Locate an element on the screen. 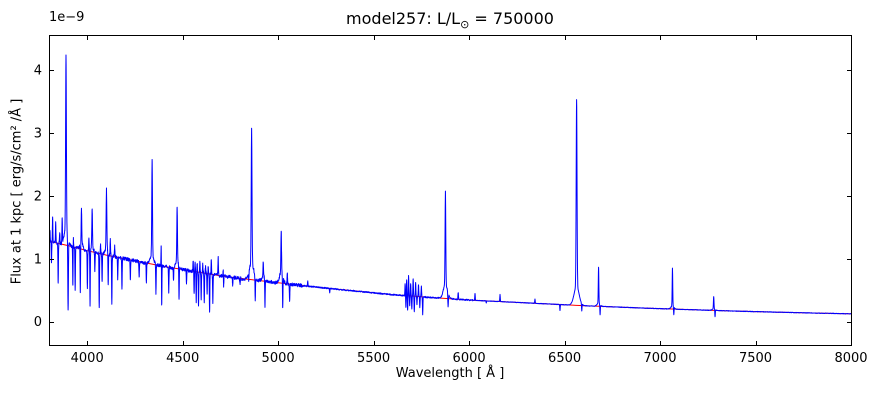 This screenshot has height=400, width=880. x-tick-label: 4500 is located at coordinates (182, 358).